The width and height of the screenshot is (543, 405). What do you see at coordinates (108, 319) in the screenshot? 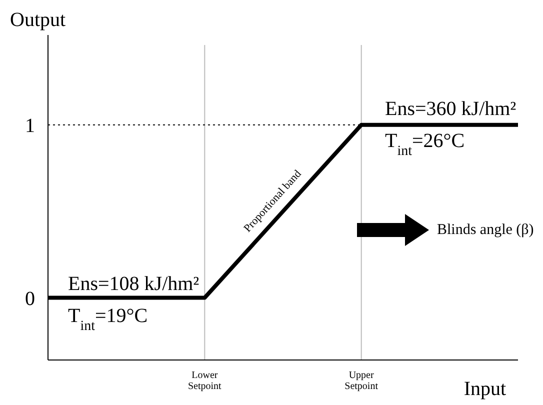
I see `annotation: T$_{int}$=19°C` at bounding box center [108, 319].